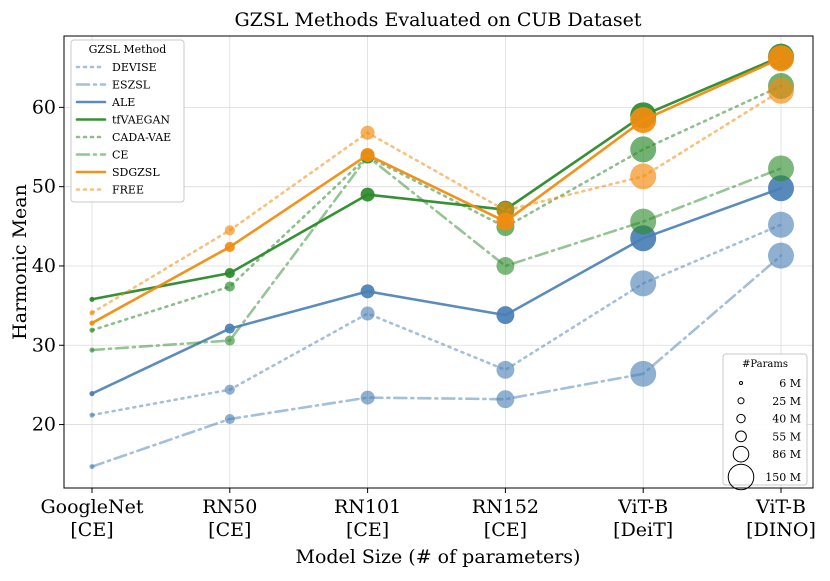 Image resolution: width=830 pixels, height=581 pixels. I want to click on x-tick-sublabel: [DeiT], so click(643, 530).